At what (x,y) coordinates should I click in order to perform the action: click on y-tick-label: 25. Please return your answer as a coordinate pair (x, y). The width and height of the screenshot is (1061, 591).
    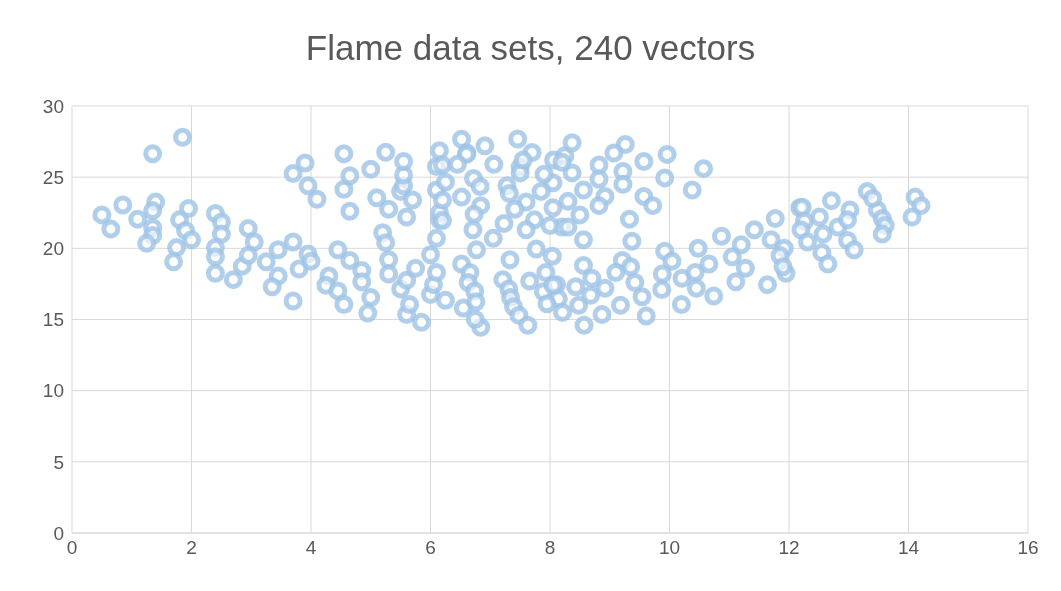
    Looking at the image, I should click on (53, 177).